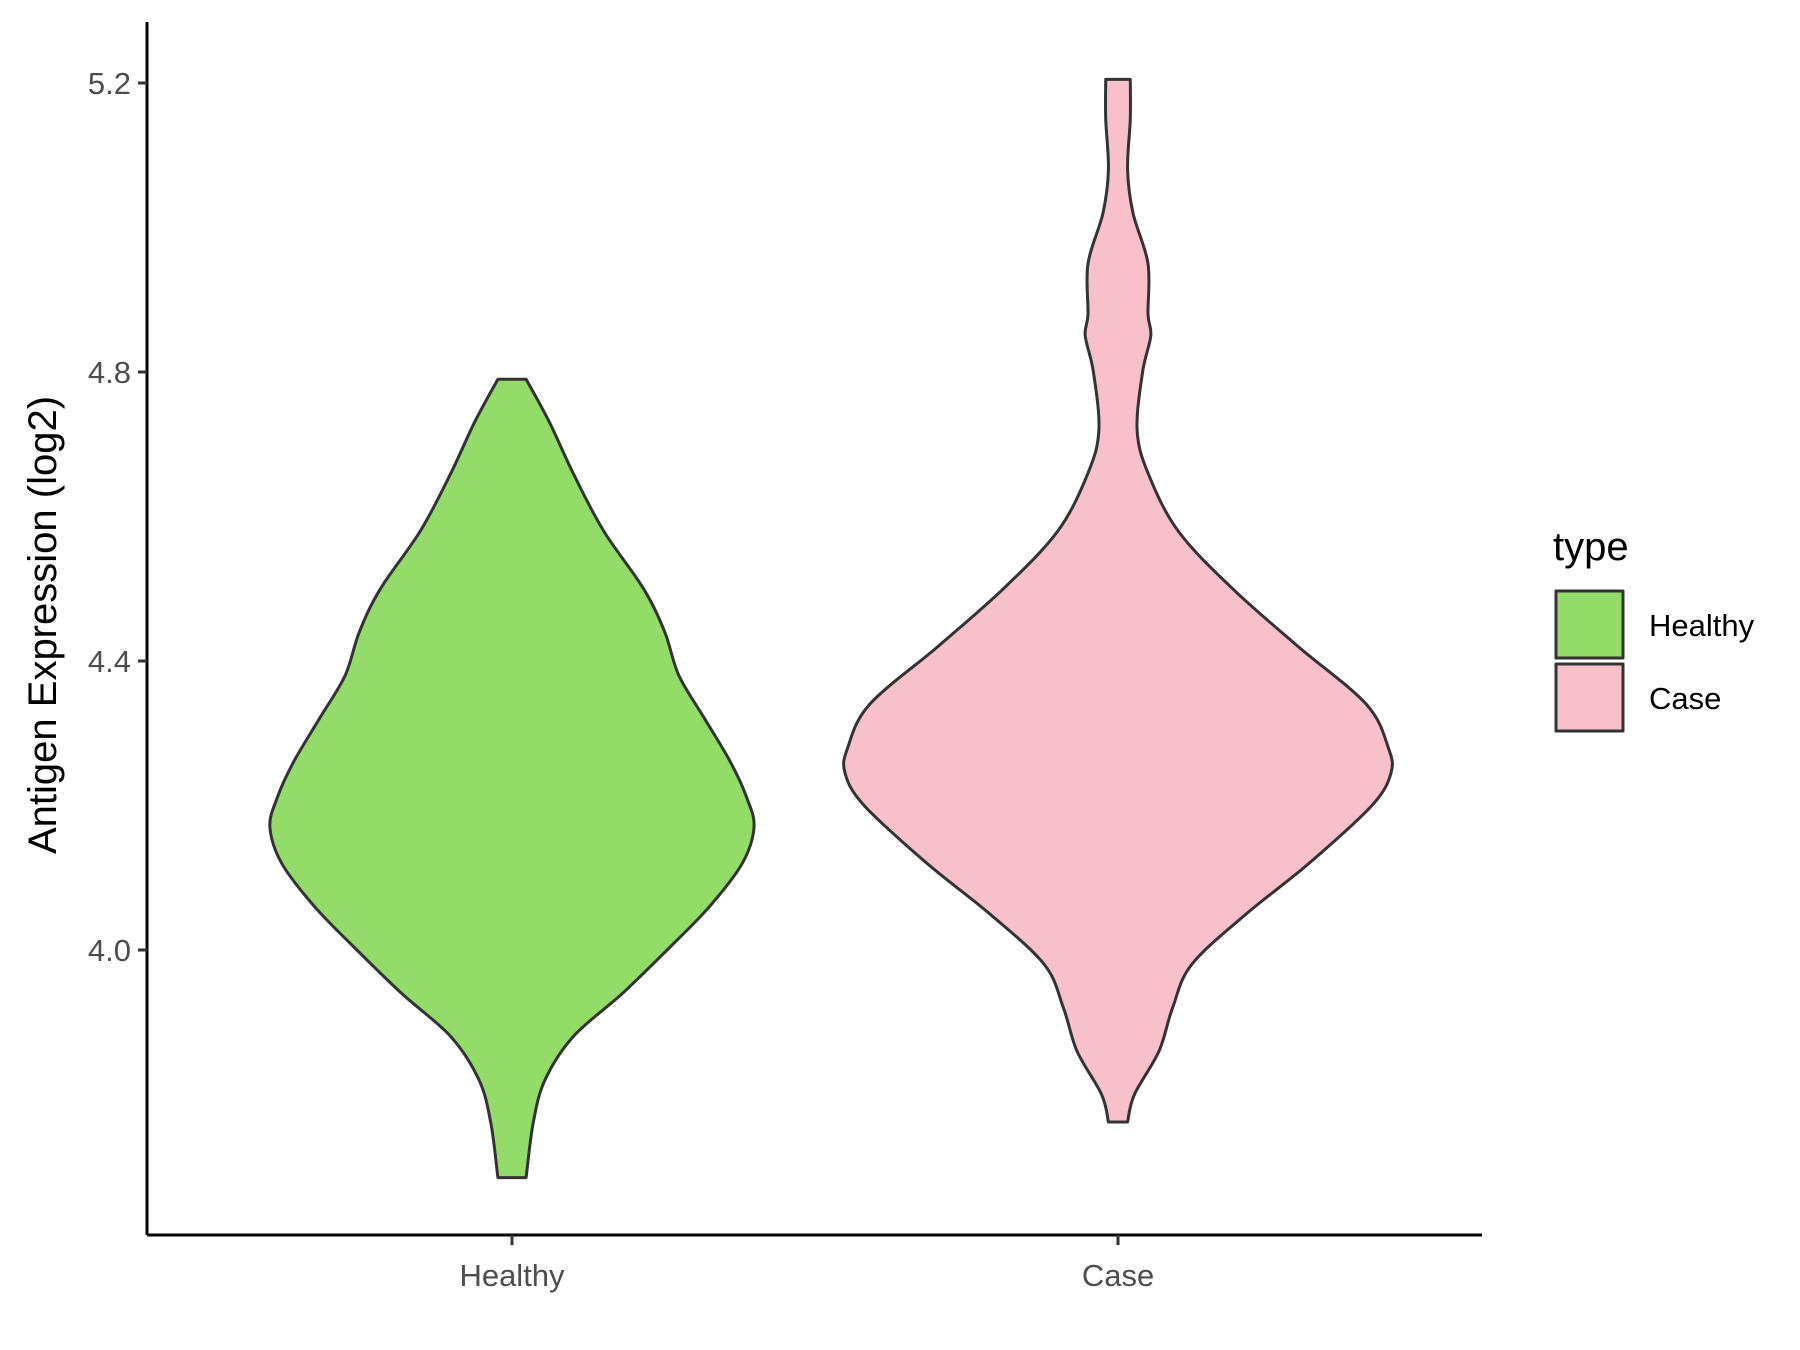  What do you see at coordinates (806, 1264) in the screenshot?
I see `x-axis-ticks: Healthy Case` at bounding box center [806, 1264].